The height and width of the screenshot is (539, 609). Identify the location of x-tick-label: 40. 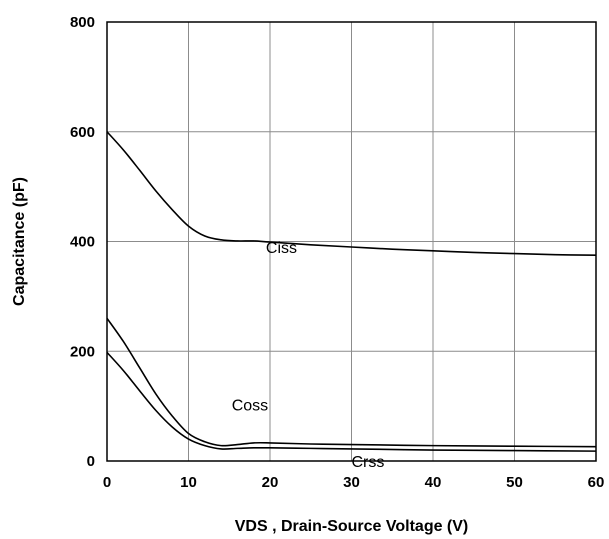
(433, 482).